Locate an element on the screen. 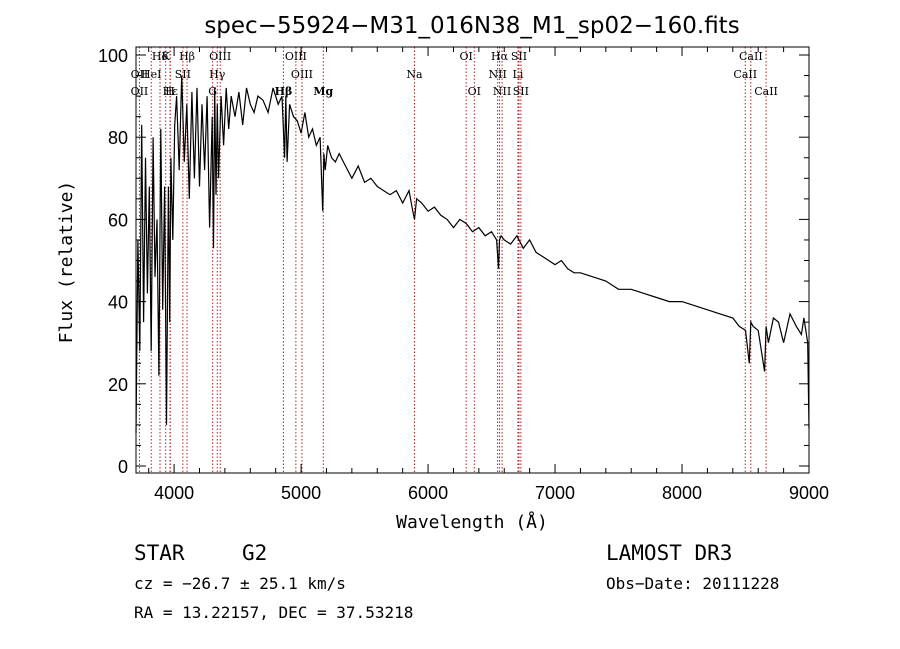 The image size is (900, 649). y-tick-label: 80 is located at coordinates (118, 138).